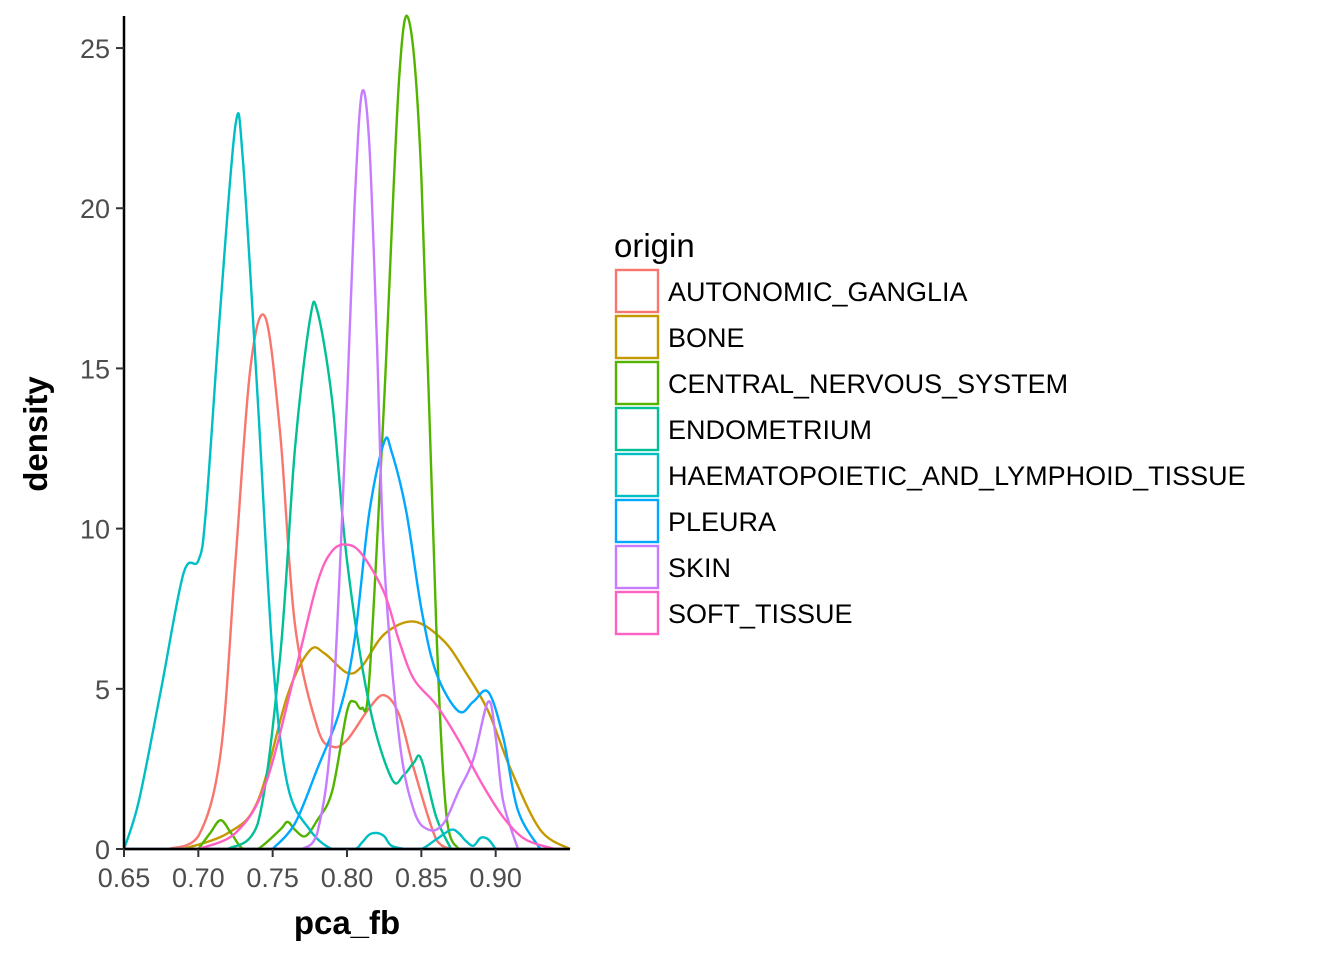 The width and height of the screenshot is (1344, 960). I want to click on y-tick-label: 5, so click(102, 690).